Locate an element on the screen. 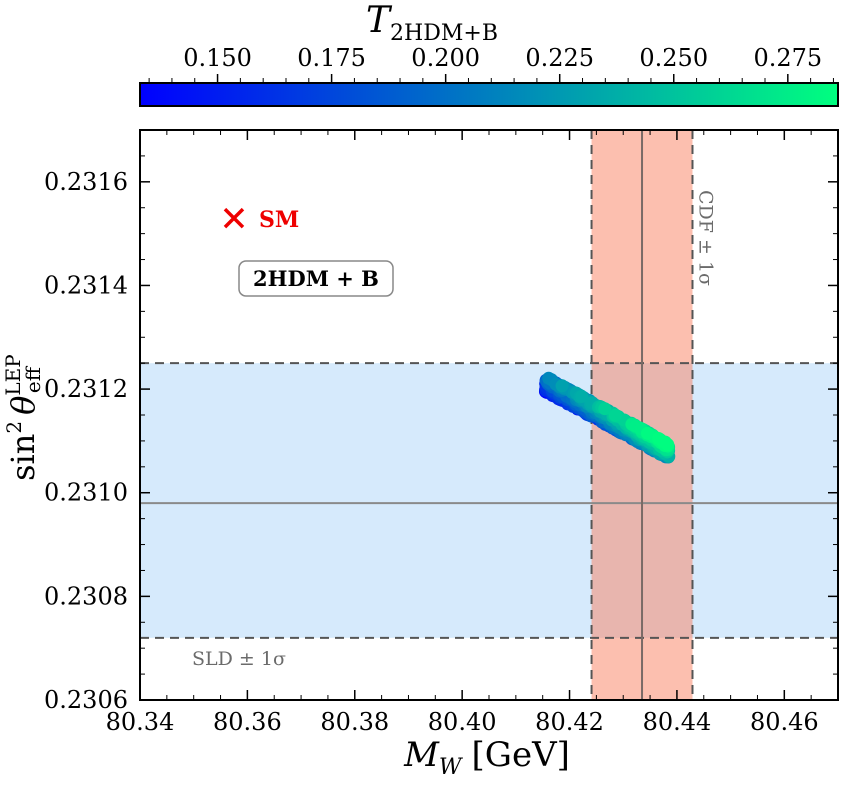 The width and height of the screenshot is (847, 786). colorbar: 0.150 0.175 0.200 0.225 0.250 0.275 T2HDM+B is located at coordinates (489, 53).